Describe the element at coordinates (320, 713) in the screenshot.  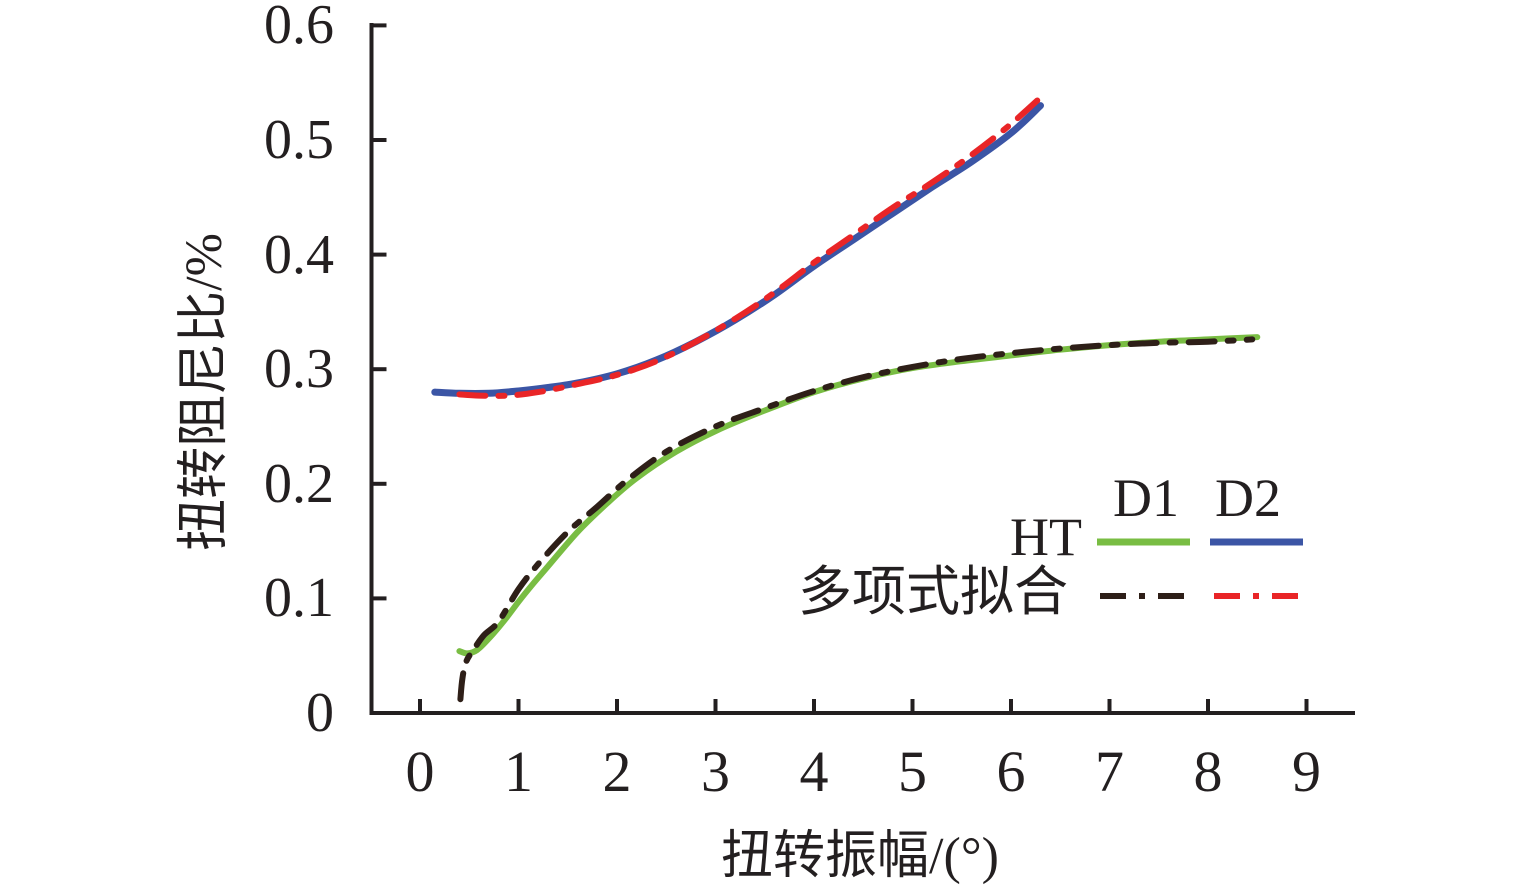
I see `y-tick-label-0: 0` at that location.